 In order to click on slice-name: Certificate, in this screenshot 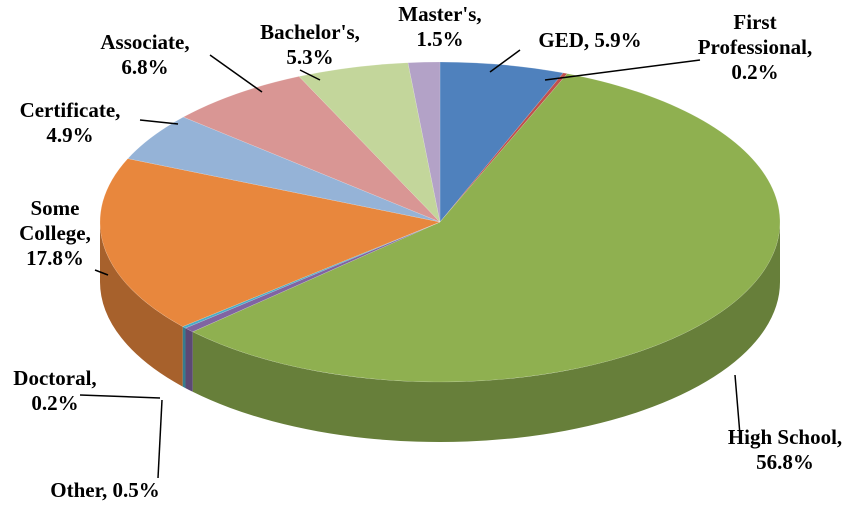, I will do `click(70, 110)`.